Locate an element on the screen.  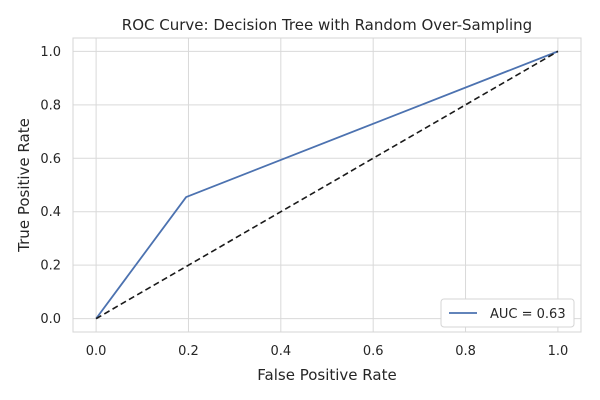
y-axis-ticks: 0.0 0.2 0.4 0.6 0.8 1.0 is located at coordinates (50, 186).